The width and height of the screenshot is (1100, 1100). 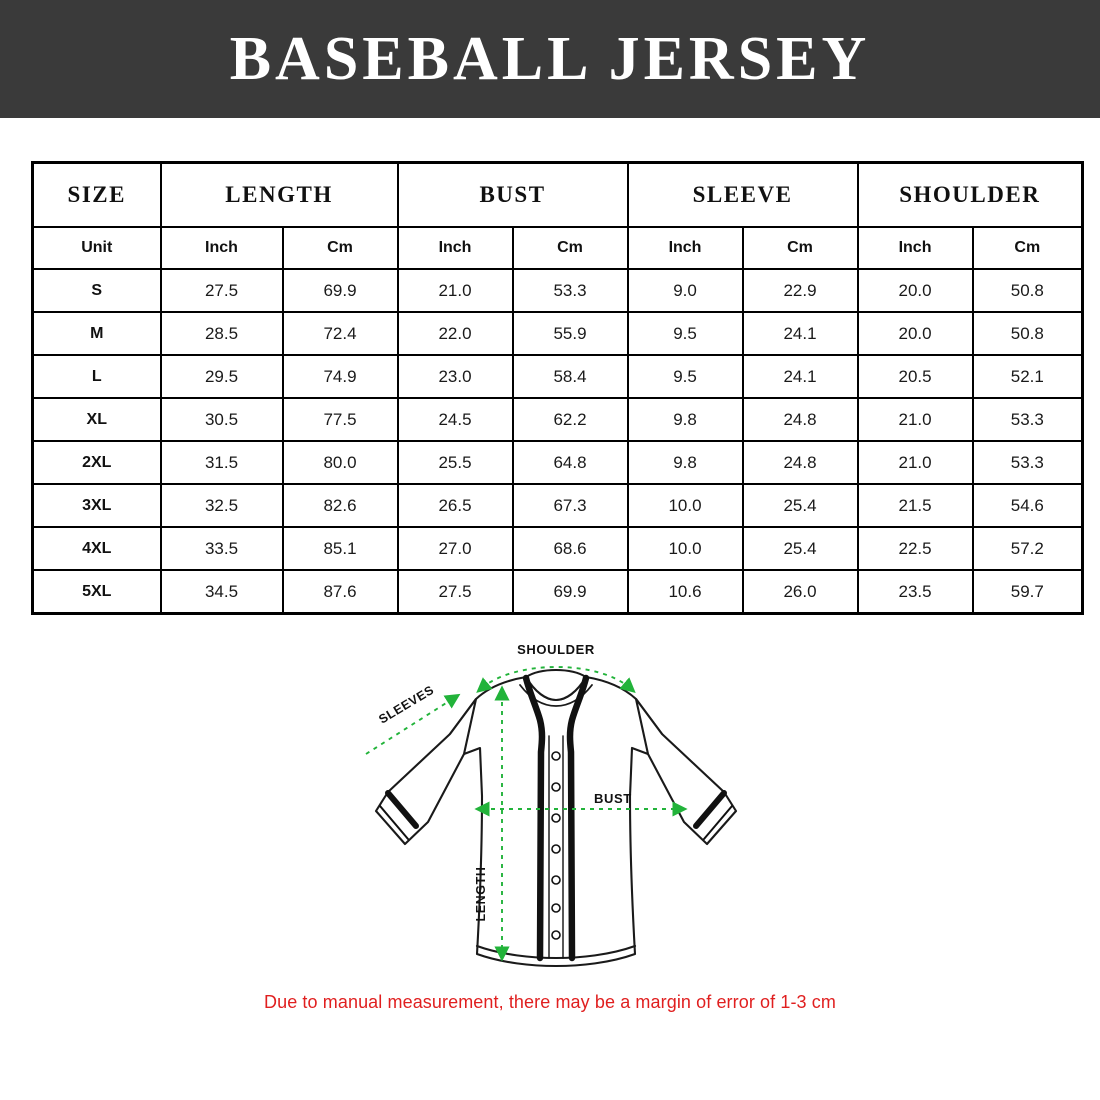 I want to click on cell-size: S, so click(x=96, y=290).